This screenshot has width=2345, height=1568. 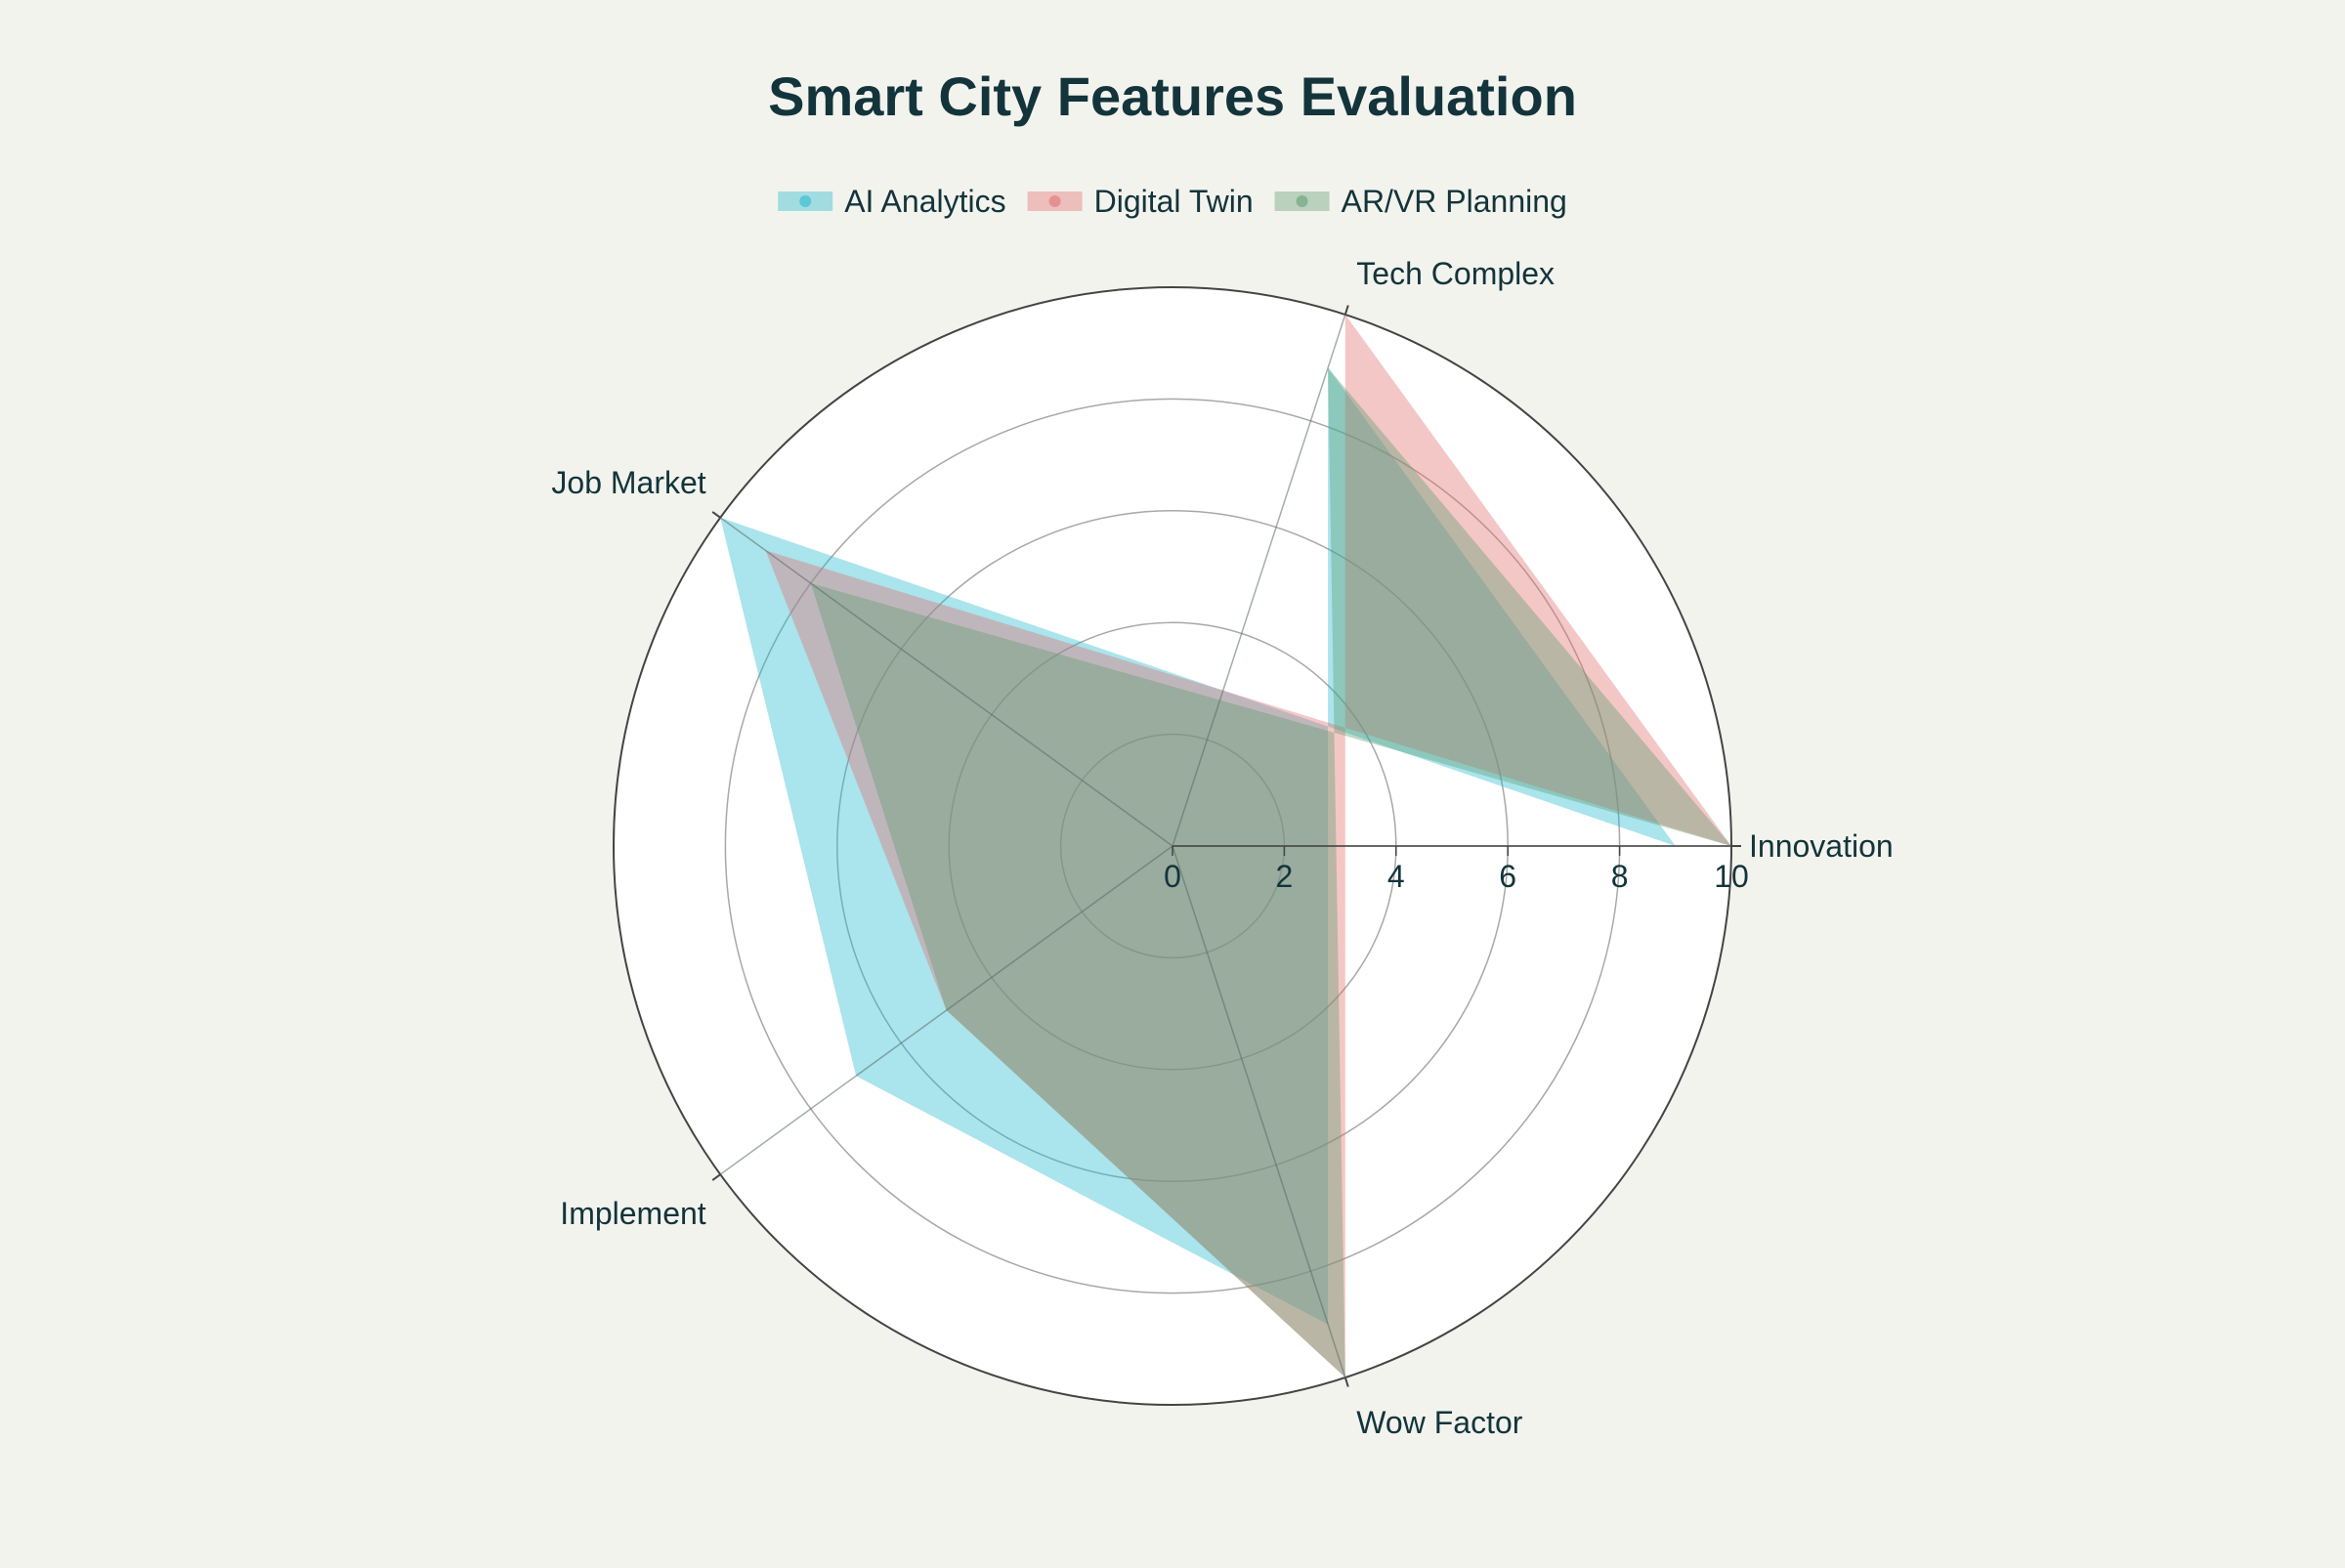 What do you see at coordinates (1396, 876) in the screenshot?
I see `radial-tick-label-4: 4` at bounding box center [1396, 876].